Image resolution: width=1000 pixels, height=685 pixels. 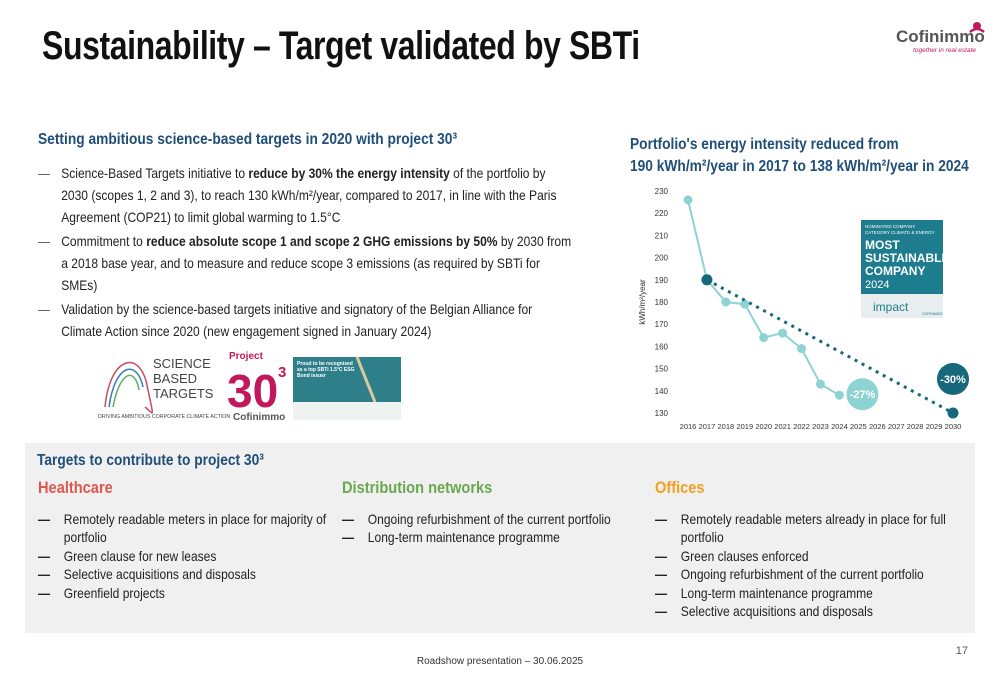 What do you see at coordinates (961, 651) in the screenshot?
I see `page-number: 17` at bounding box center [961, 651].